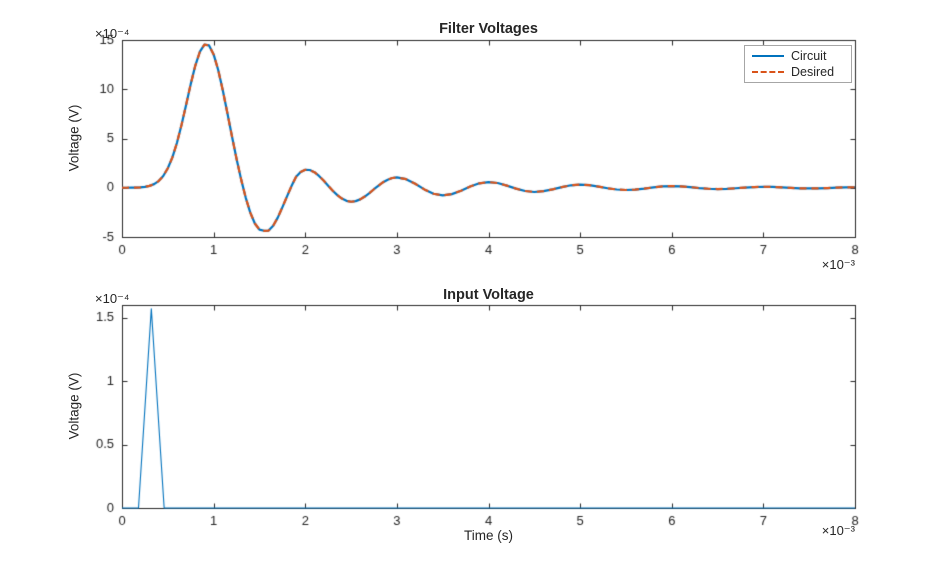 Image resolution: width=946 pixels, height=569 pixels. What do you see at coordinates (74, 138) in the screenshot?
I see `top-y-axis-label: Voltage (V)` at bounding box center [74, 138].